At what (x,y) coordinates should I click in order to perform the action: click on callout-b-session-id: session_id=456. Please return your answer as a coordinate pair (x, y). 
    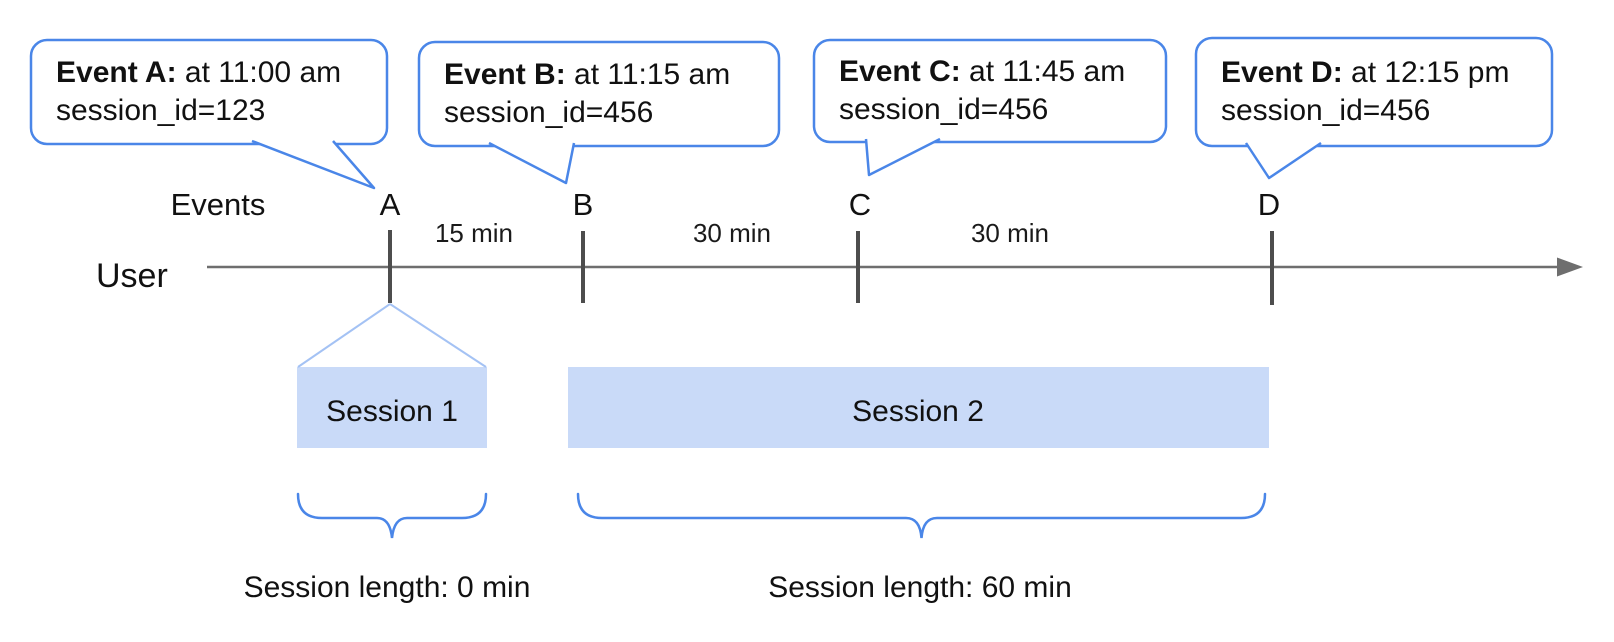
    Looking at the image, I should click on (549, 112).